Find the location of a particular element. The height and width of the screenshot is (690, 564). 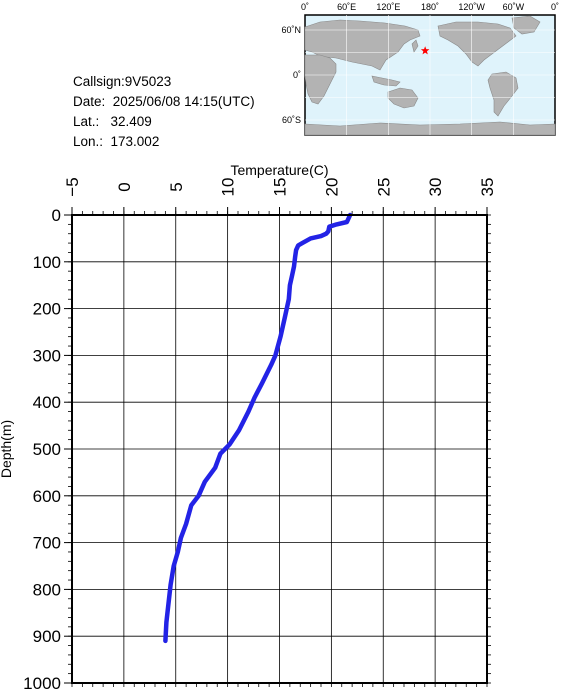

x-tick-label: 20 is located at coordinates (331, 187).